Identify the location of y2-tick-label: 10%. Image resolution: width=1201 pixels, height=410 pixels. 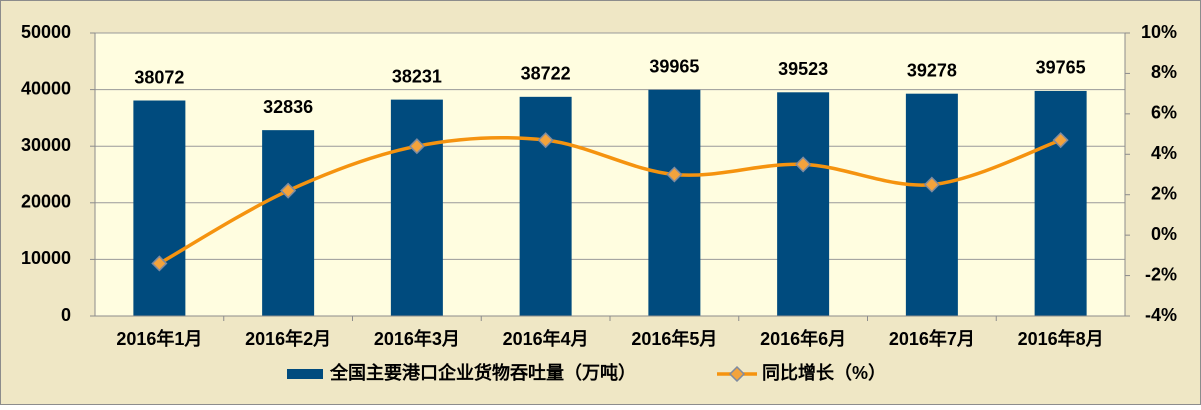
(1159, 32).